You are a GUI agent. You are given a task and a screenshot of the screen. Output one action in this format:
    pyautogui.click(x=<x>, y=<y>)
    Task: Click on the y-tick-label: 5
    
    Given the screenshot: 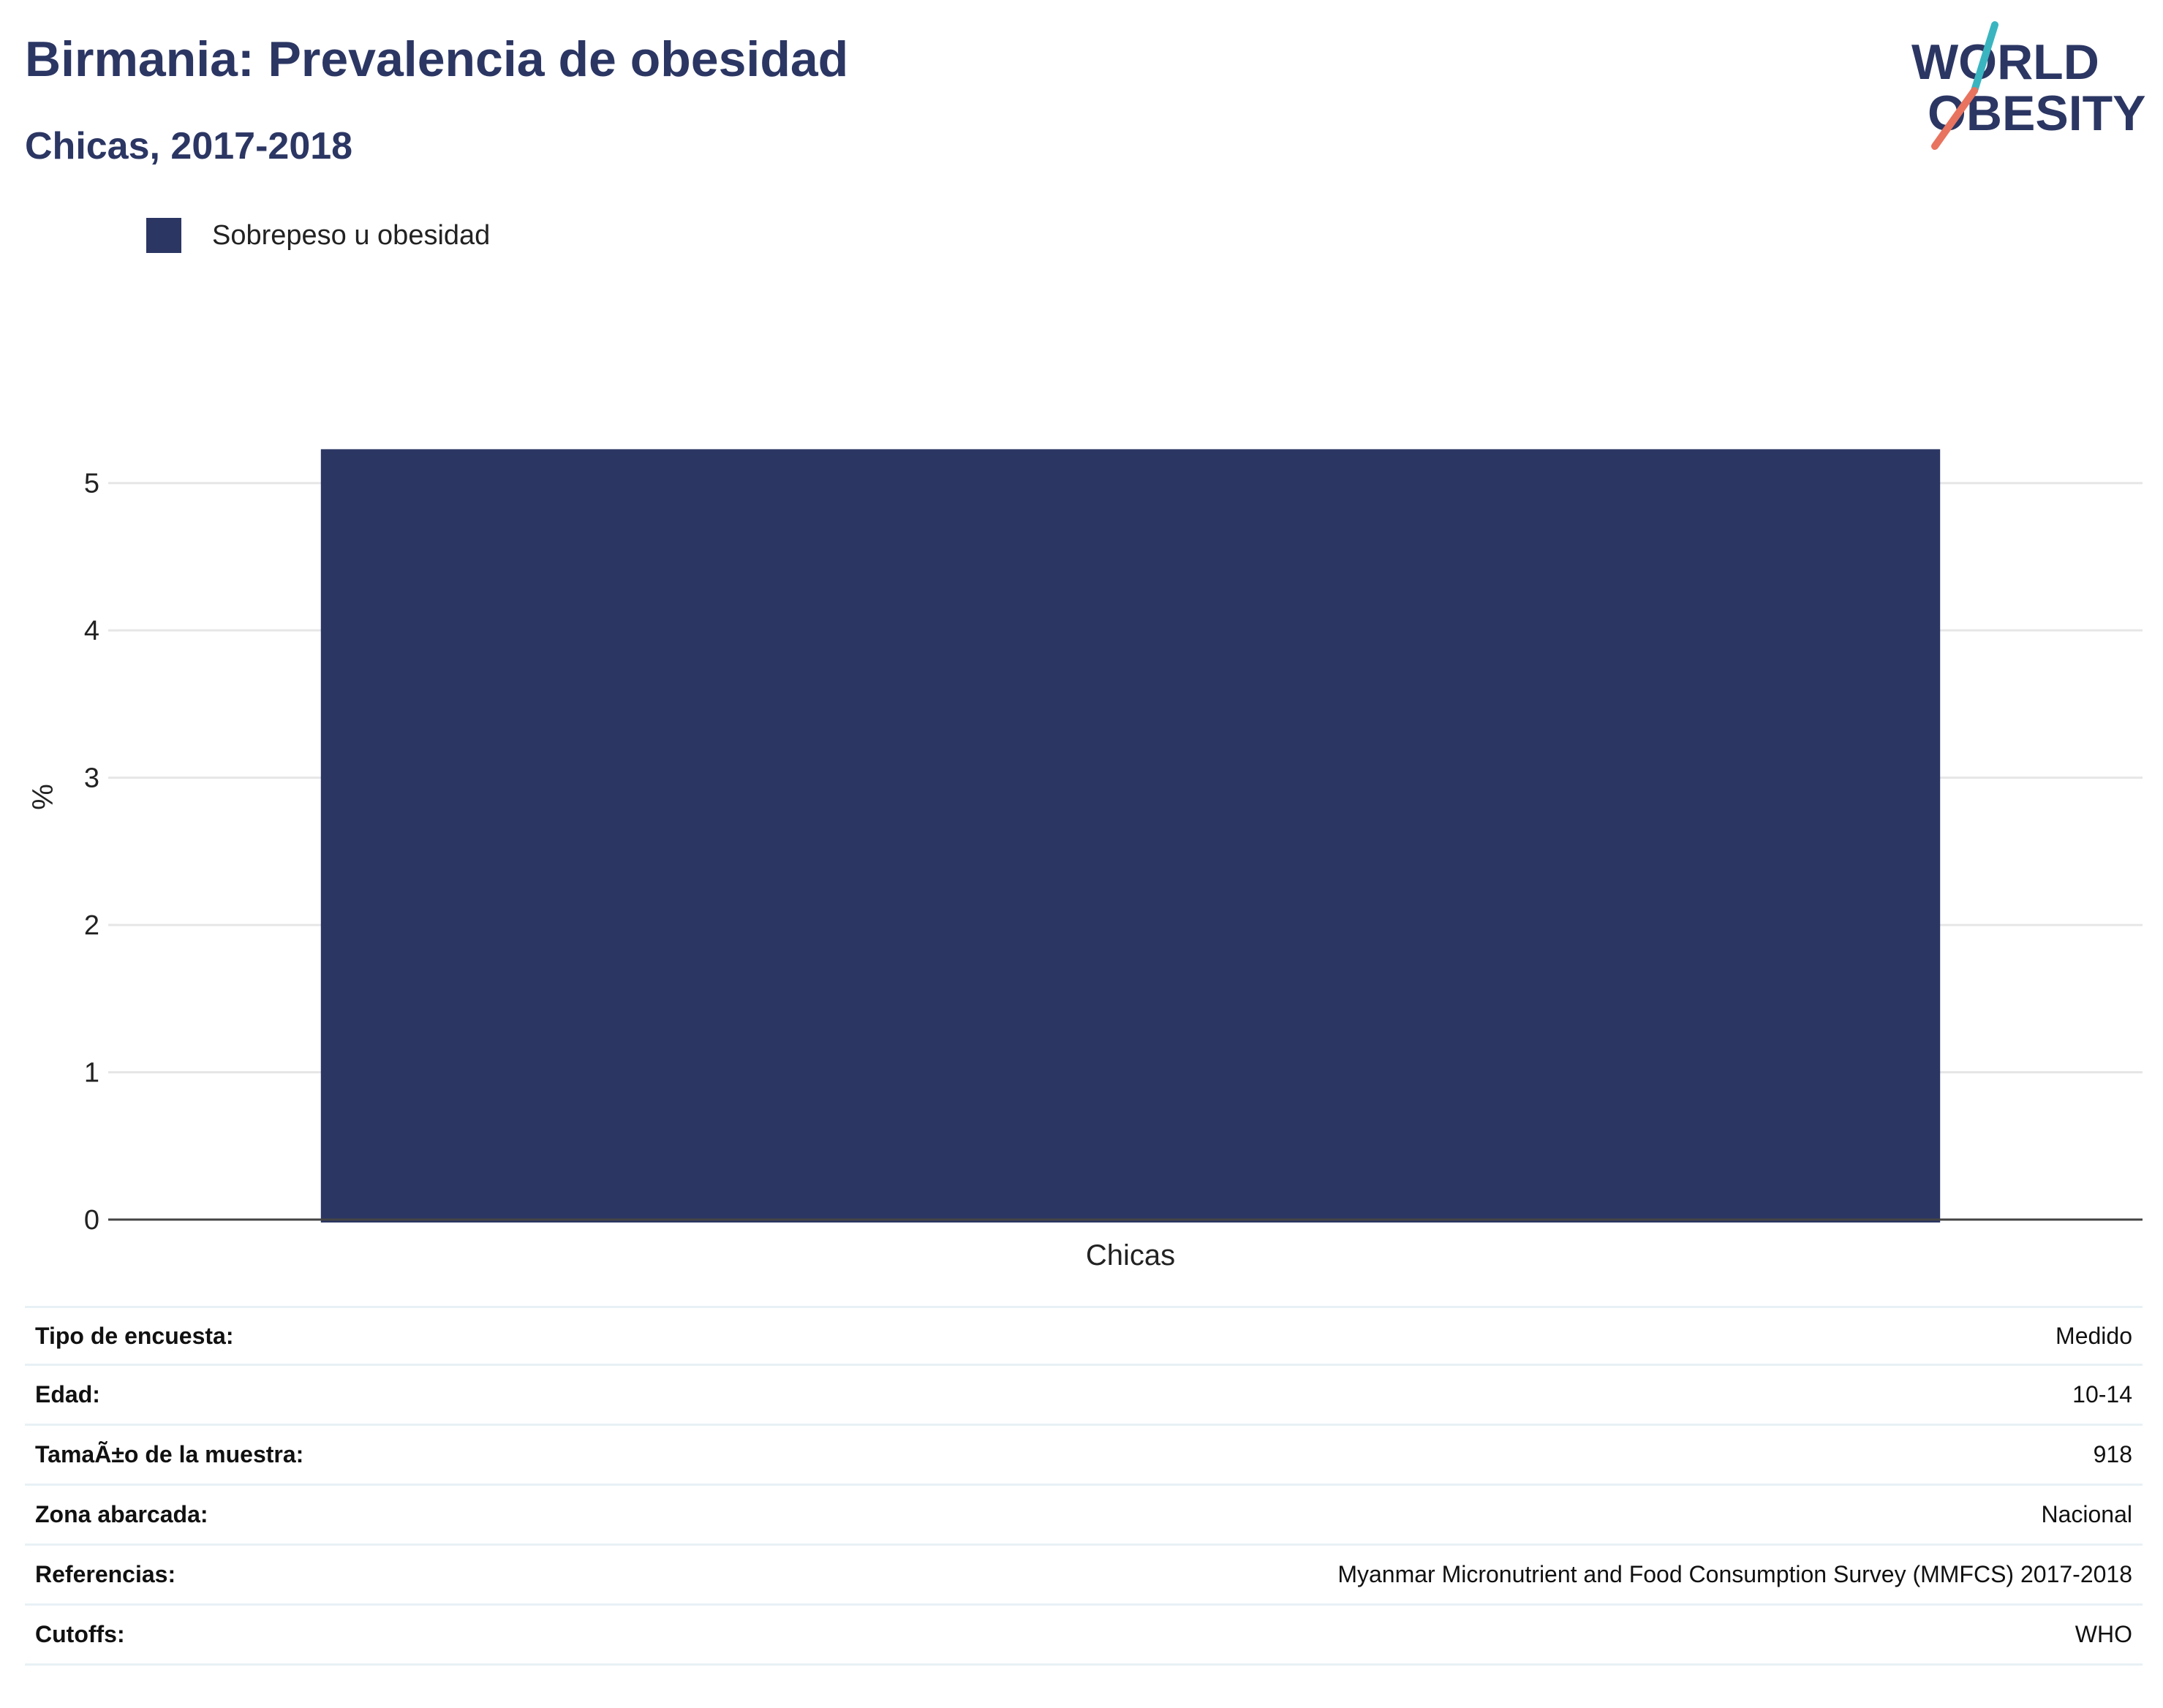 What is the action you would take?
    pyautogui.click(x=91, y=484)
    